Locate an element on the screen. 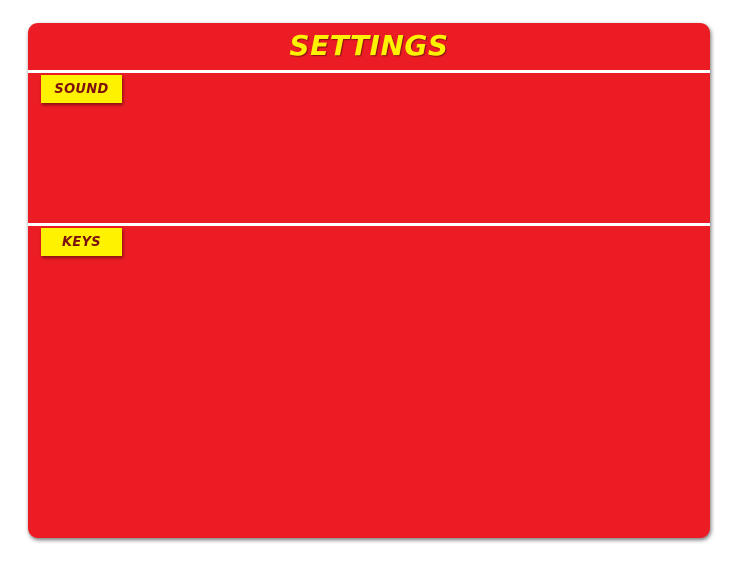  title-divider is located at coordinates (369, 71).